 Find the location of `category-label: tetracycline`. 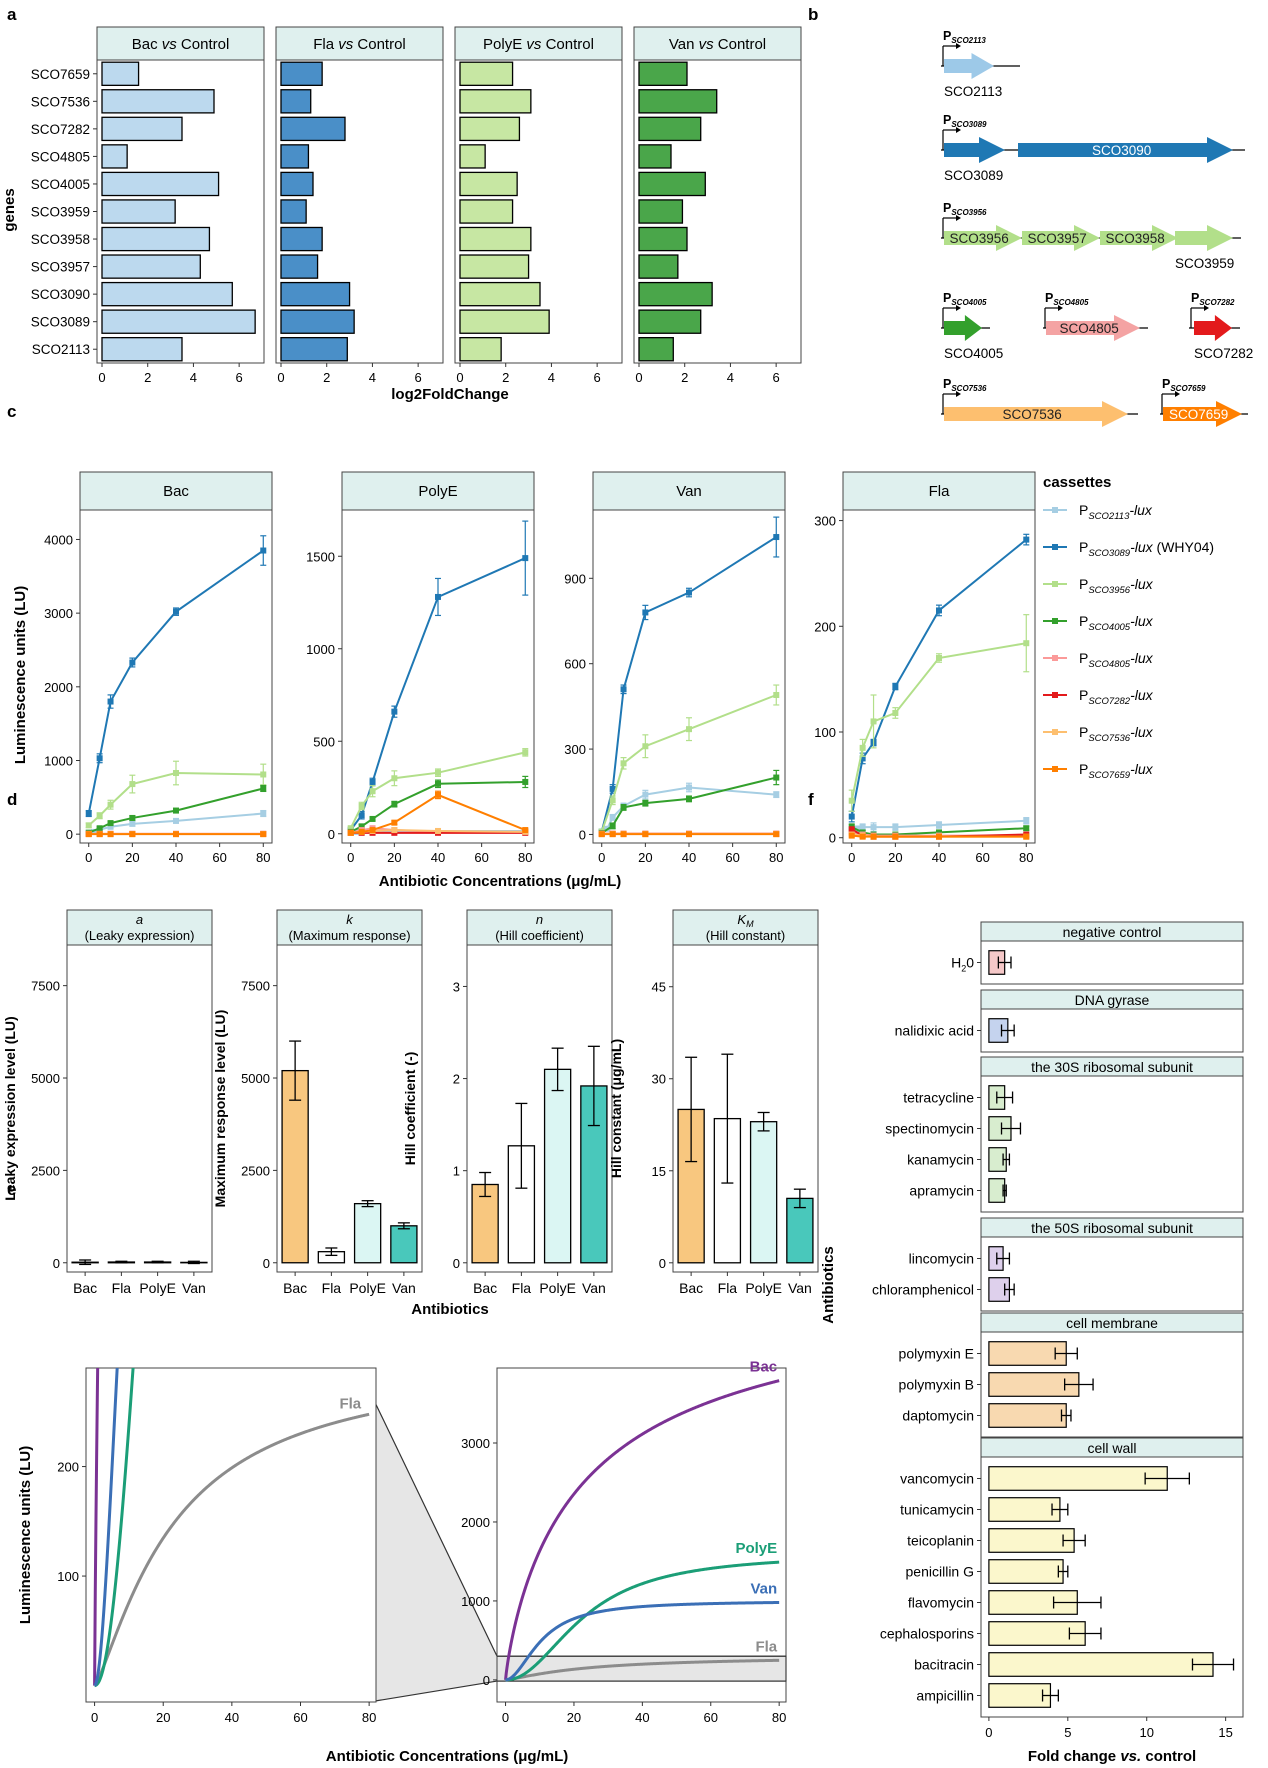

category-label: tetracycline is located at coordinates (938, 1098).